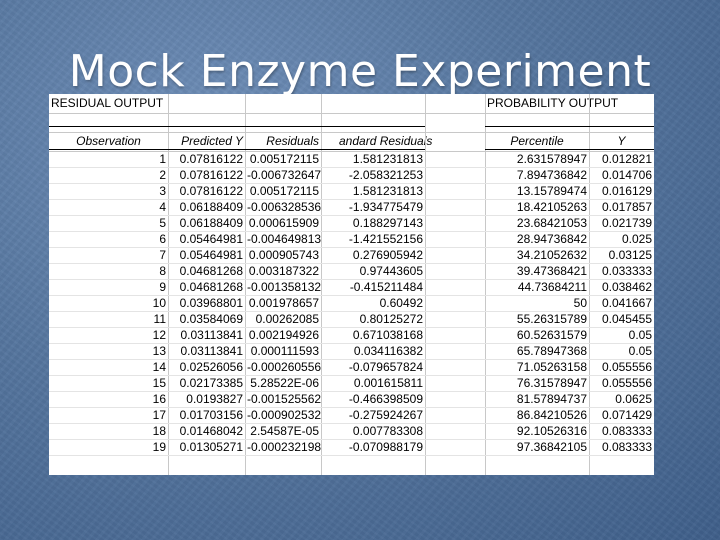 This screenshot has width=720, height=540. I want to click on residual-cell: -0.006328536, so click(284, 207).